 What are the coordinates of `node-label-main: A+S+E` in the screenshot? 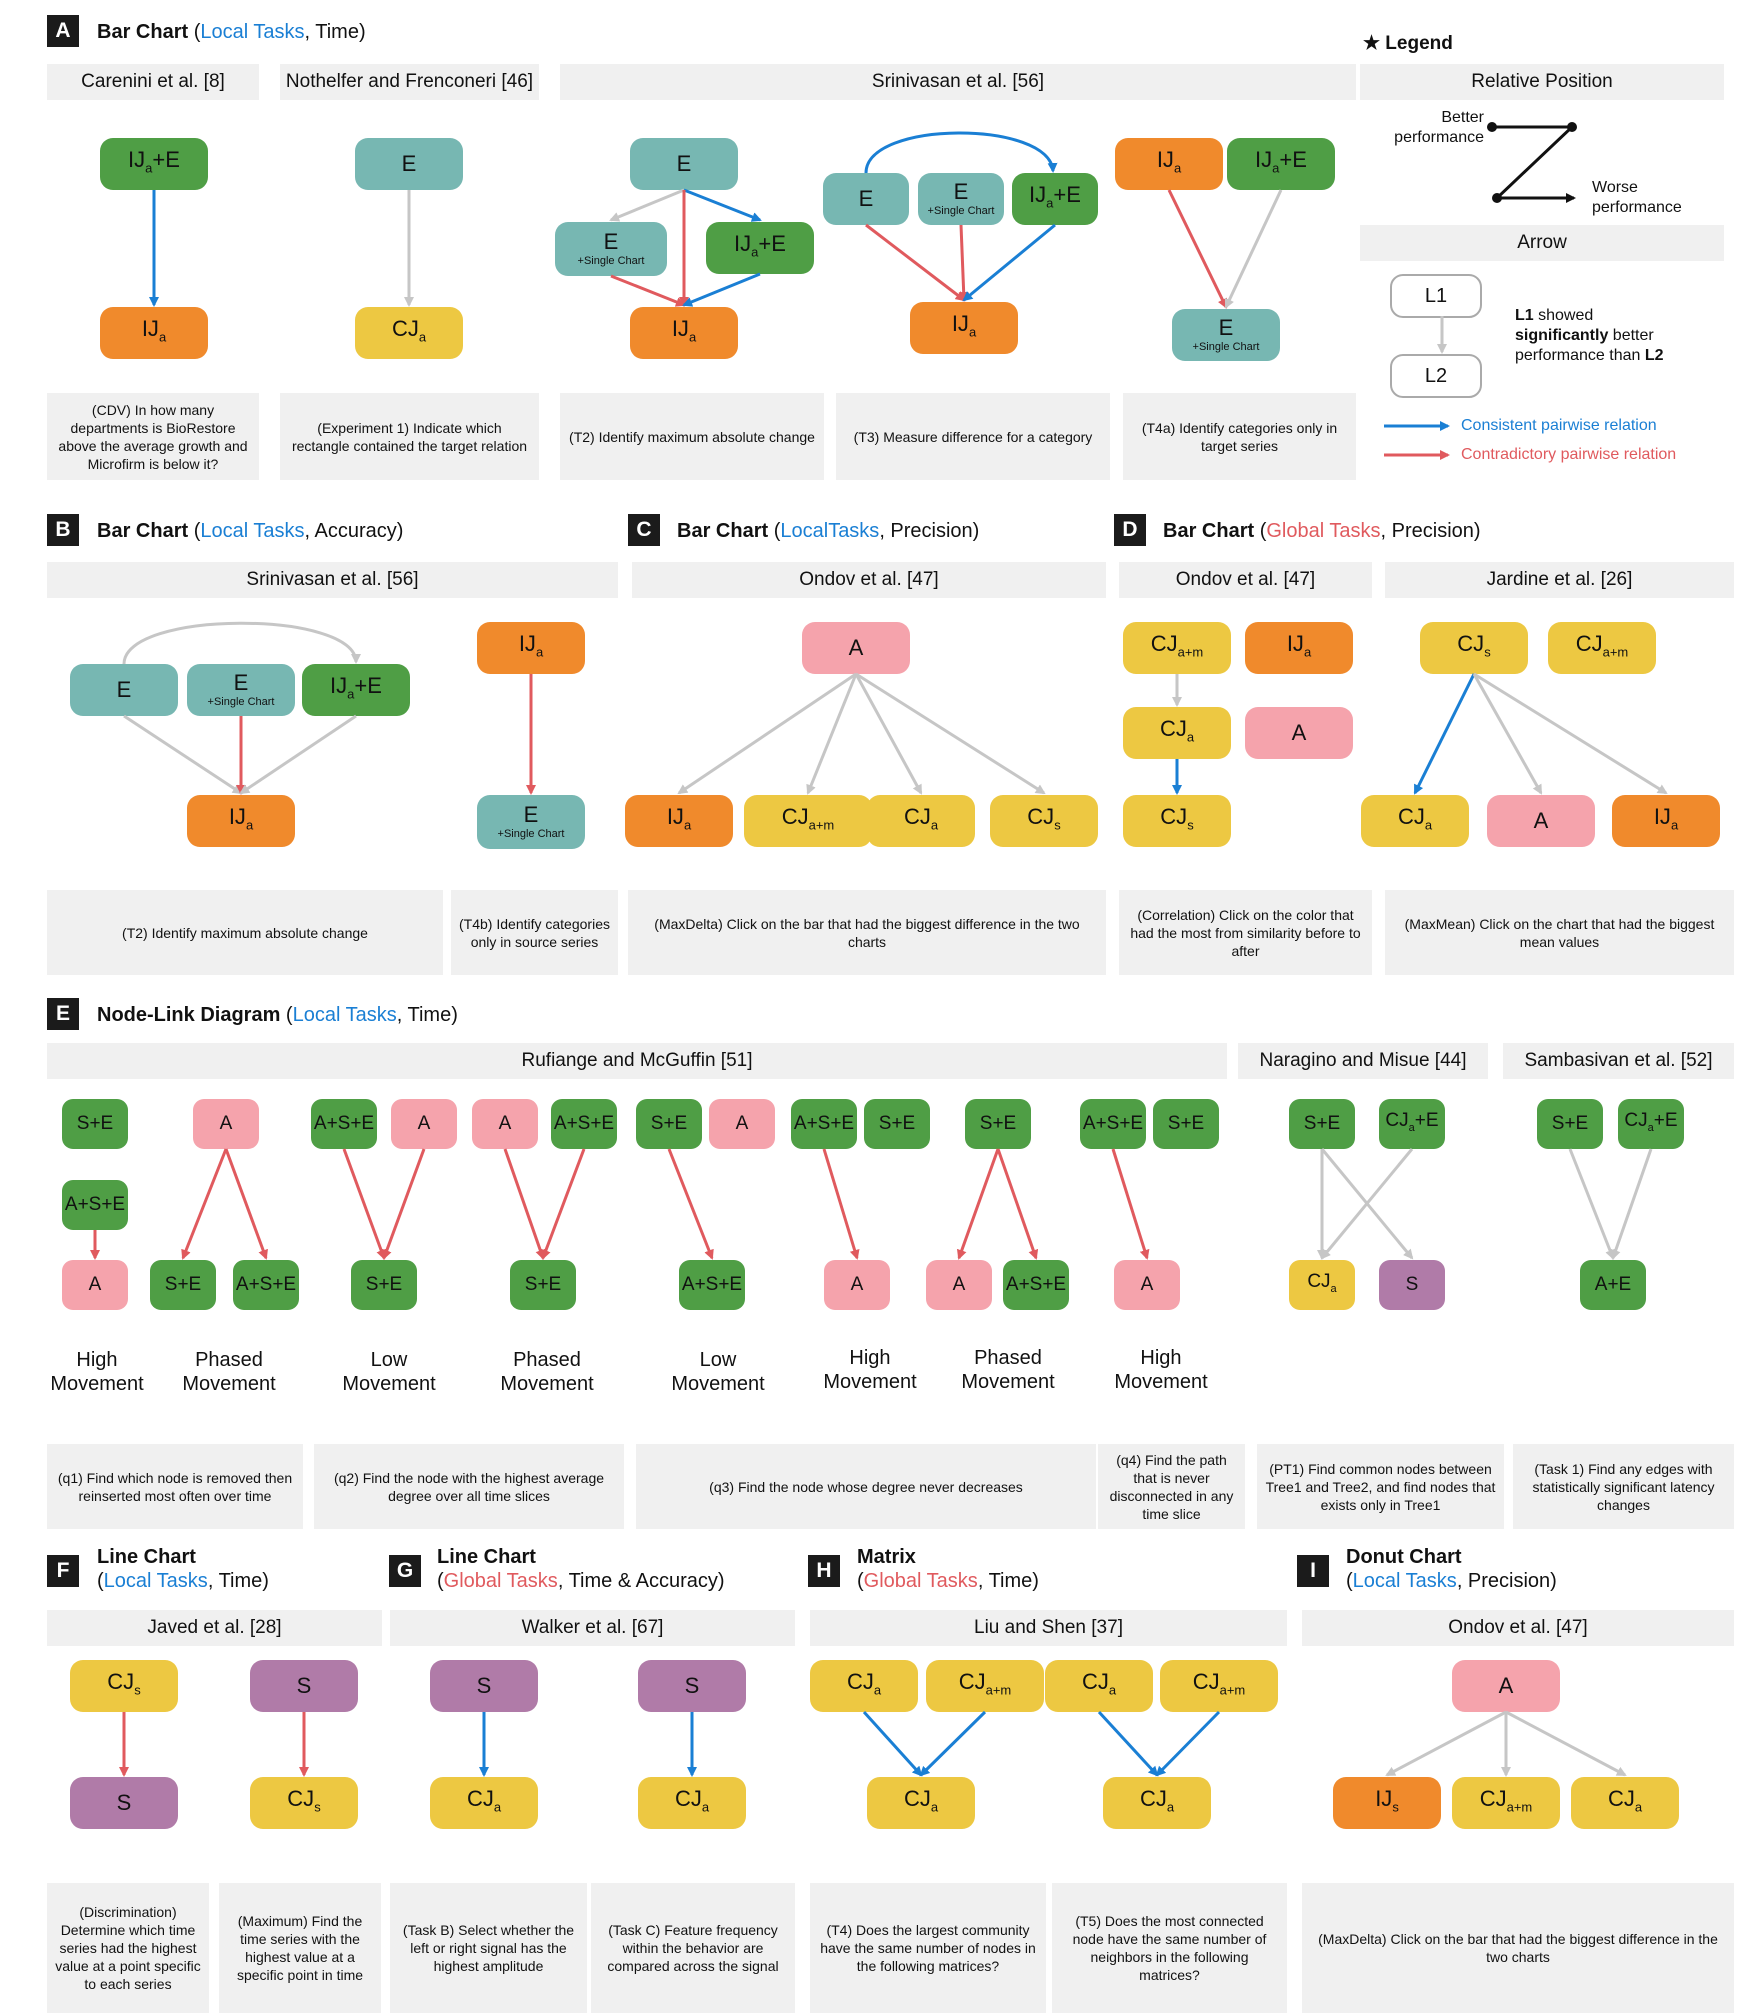 It's located at (95, 1204).